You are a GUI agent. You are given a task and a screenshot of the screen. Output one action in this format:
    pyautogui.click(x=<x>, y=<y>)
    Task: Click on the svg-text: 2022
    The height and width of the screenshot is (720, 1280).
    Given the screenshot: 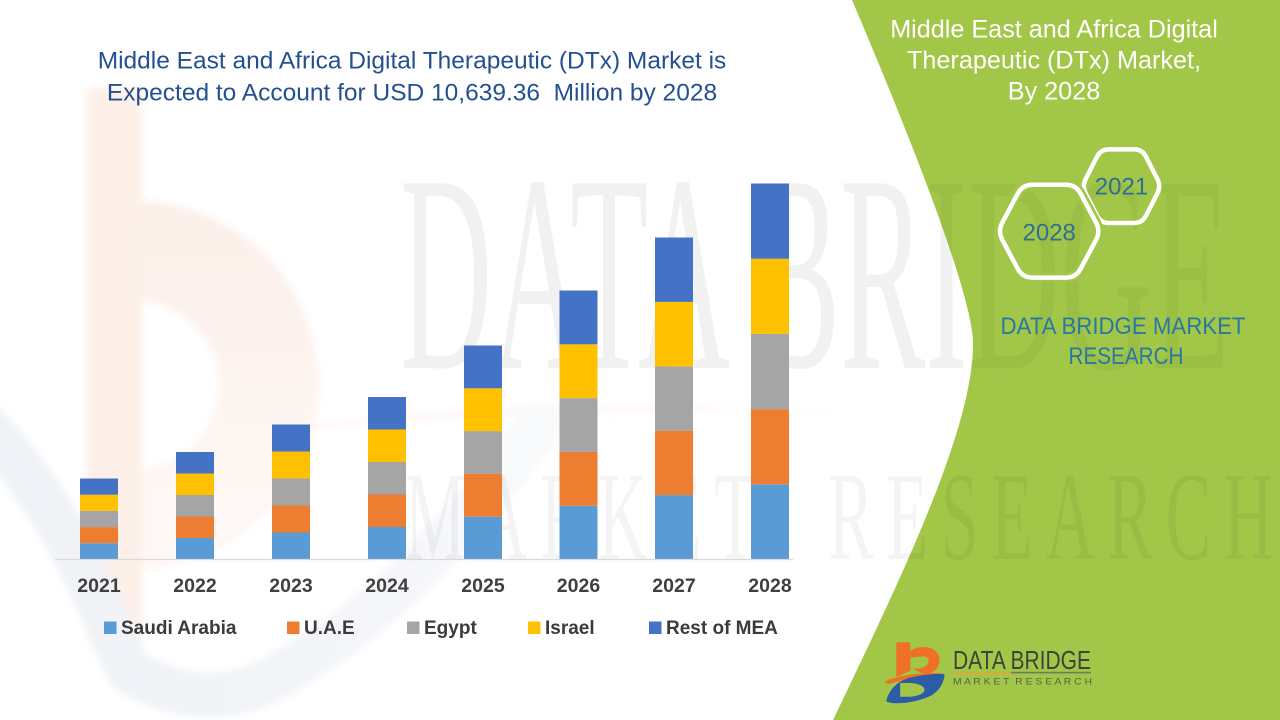 What is the action you would take?
    pyautogui.click(x=195, y=586)
    